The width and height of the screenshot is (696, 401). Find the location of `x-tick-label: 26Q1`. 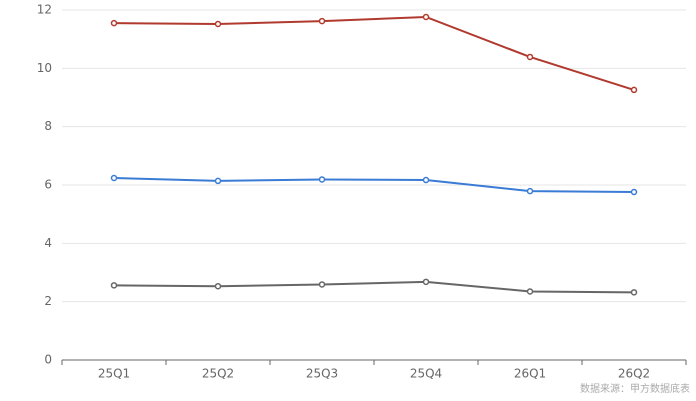

x-tick-label: 26Q1 is located at coordinates (530, 374).